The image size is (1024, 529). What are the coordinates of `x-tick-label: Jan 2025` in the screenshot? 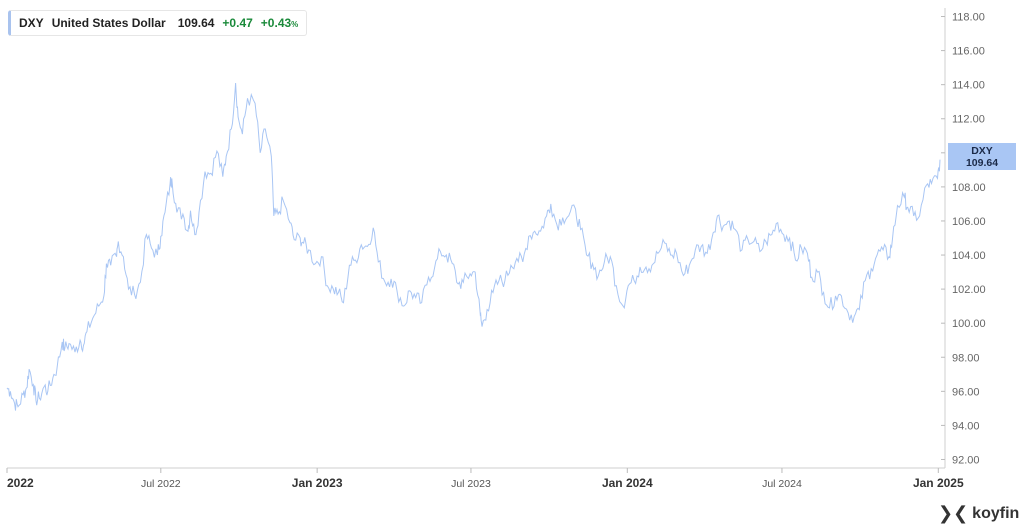 It's located at (938, 483).